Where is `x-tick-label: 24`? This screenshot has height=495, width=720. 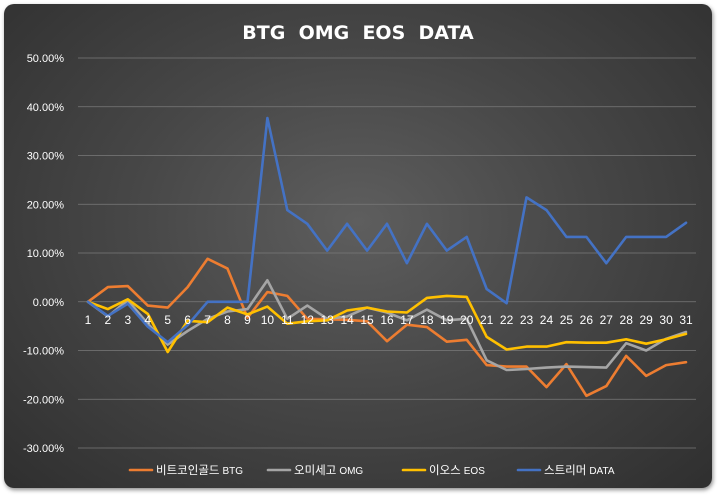
x-tick-label: 24 is located at coordinates (547, 320).